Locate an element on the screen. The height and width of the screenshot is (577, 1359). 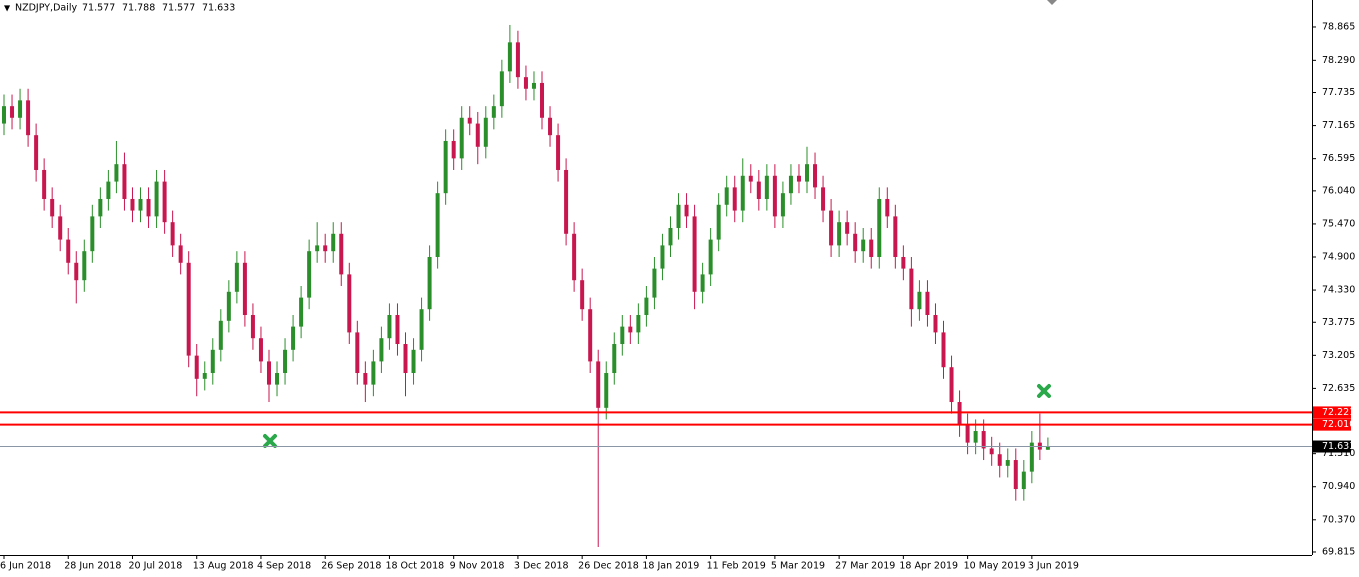
x-tick-label: 20 Jul 2018 is located at coordinates (155, 566).